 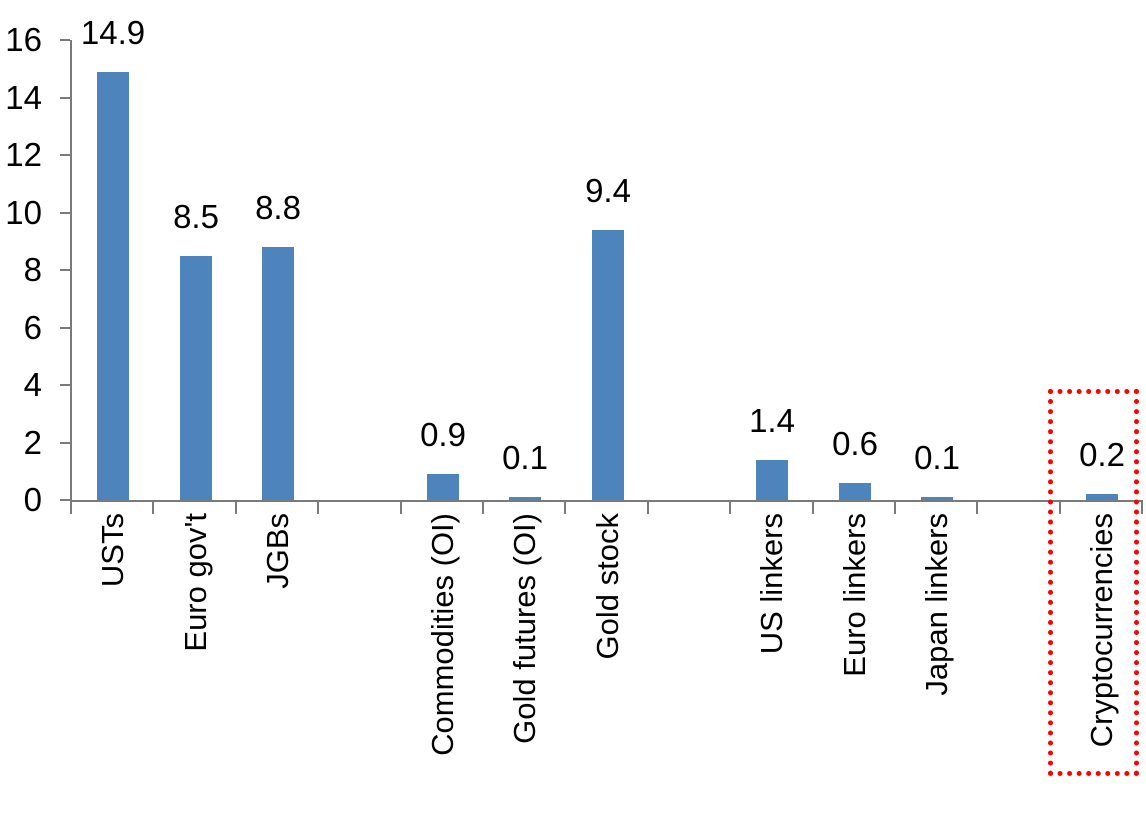 What do you see at coordinates (771, 584) in the screenshot?
I see `category-label: US linkers` at bounding box center [771, 584].